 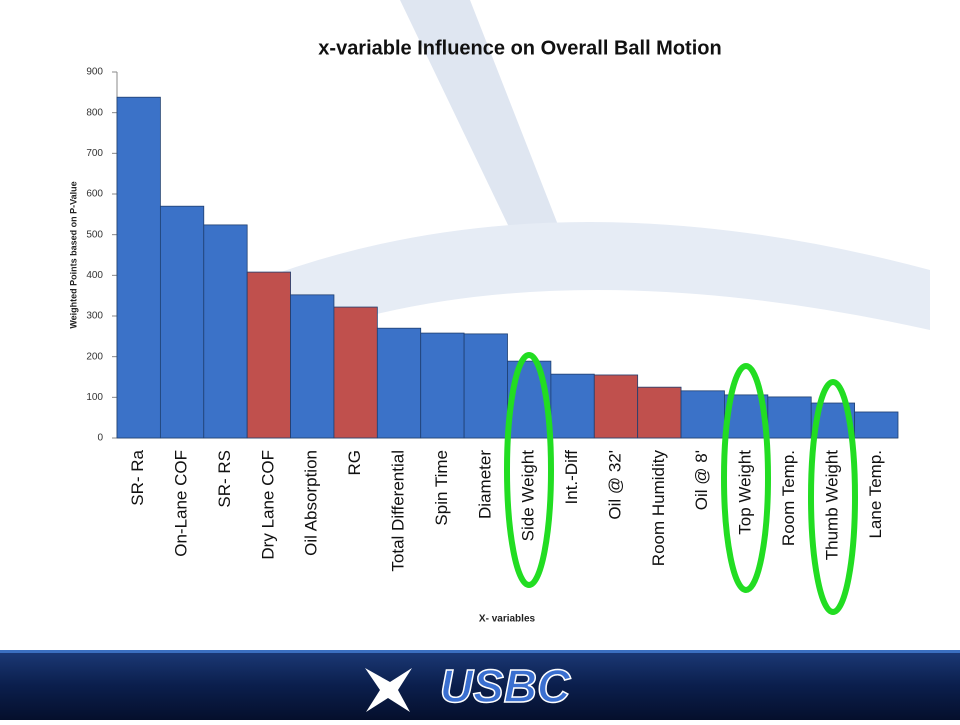 I want to click on x-tick-label: Top Weight, so click(x=745, y=492).